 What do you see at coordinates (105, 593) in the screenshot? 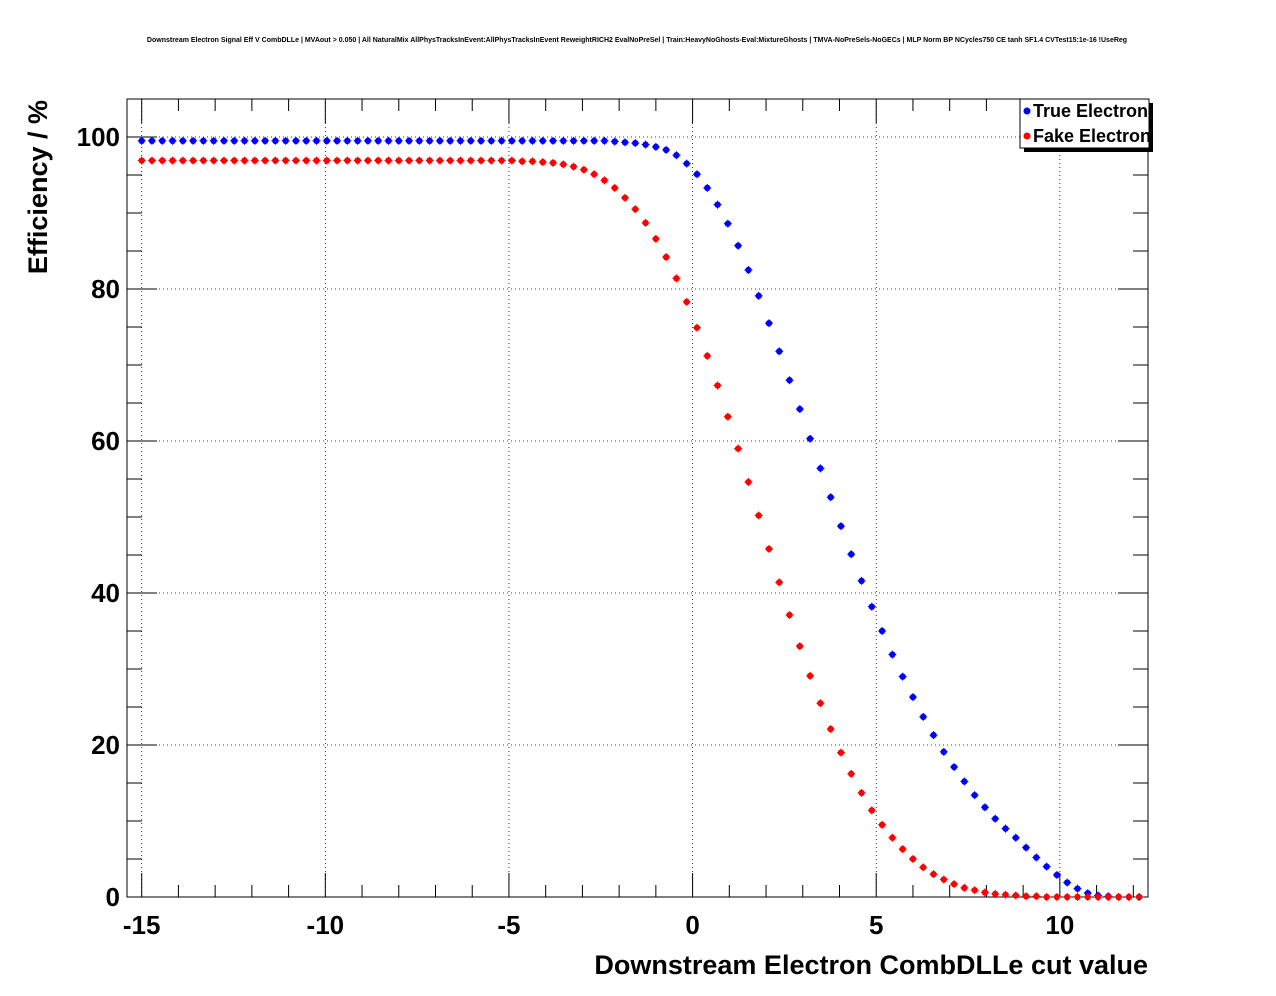
I see `y-tick-label: 40` at bounding box center [105, 593].